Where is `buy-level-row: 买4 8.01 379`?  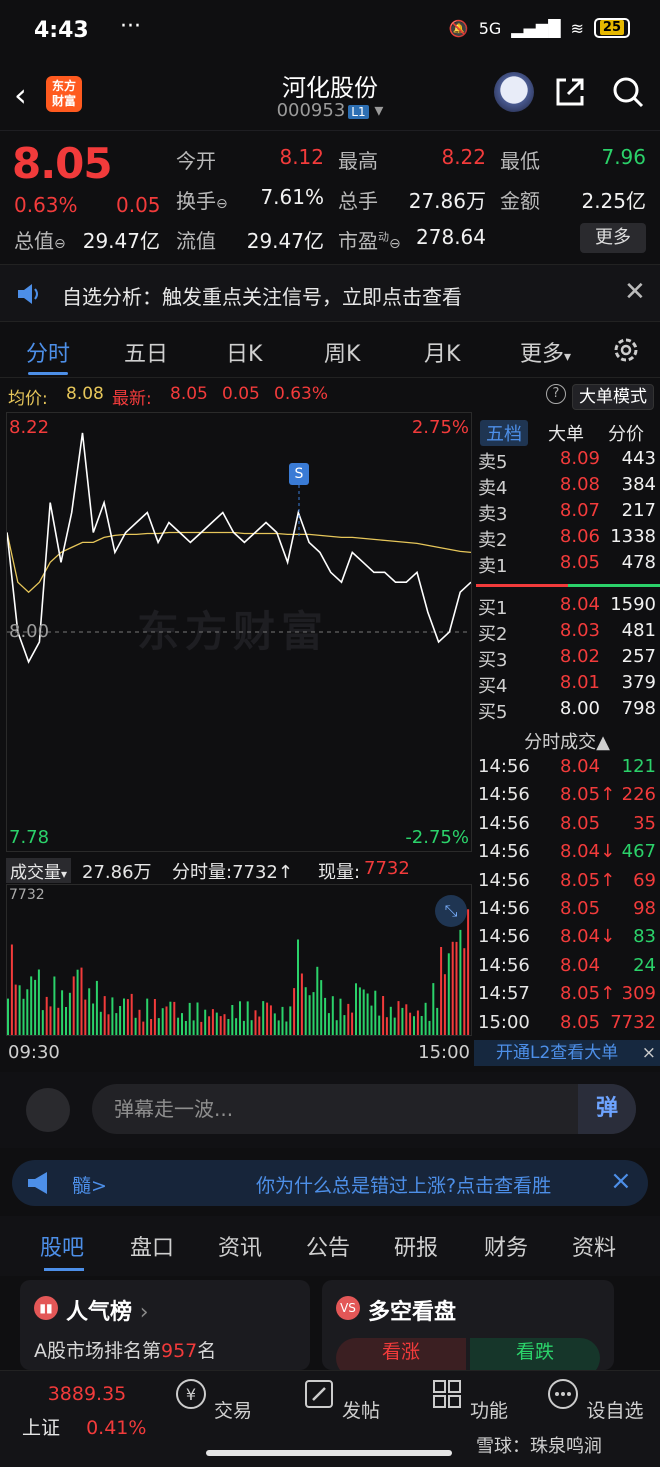
buy-level-row: 买4 8.01 379 is located at coordinates (567, 685).